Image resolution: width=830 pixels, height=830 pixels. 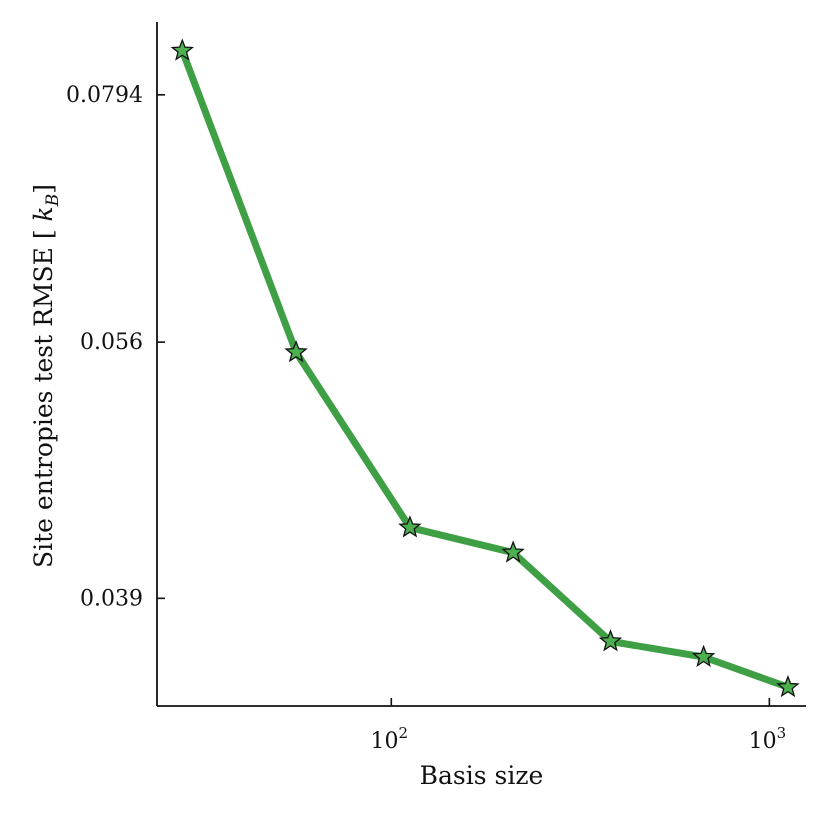 I want to click on y-axis-label-unit: [, so click(x=43, y=234).